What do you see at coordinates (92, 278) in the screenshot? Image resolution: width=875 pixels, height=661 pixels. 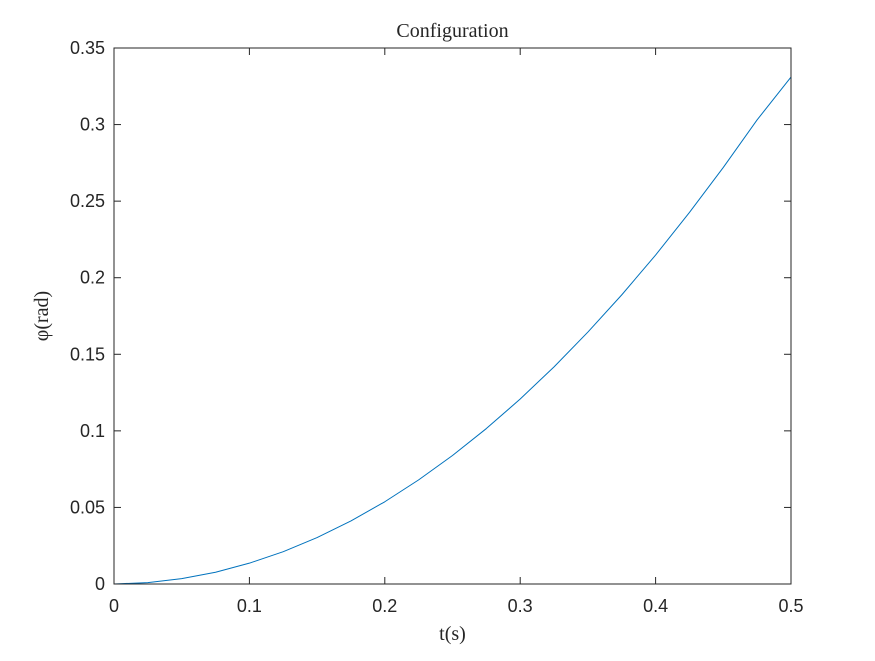 I see `y-tick-label: 0.2` at bounding box center [92, 278].